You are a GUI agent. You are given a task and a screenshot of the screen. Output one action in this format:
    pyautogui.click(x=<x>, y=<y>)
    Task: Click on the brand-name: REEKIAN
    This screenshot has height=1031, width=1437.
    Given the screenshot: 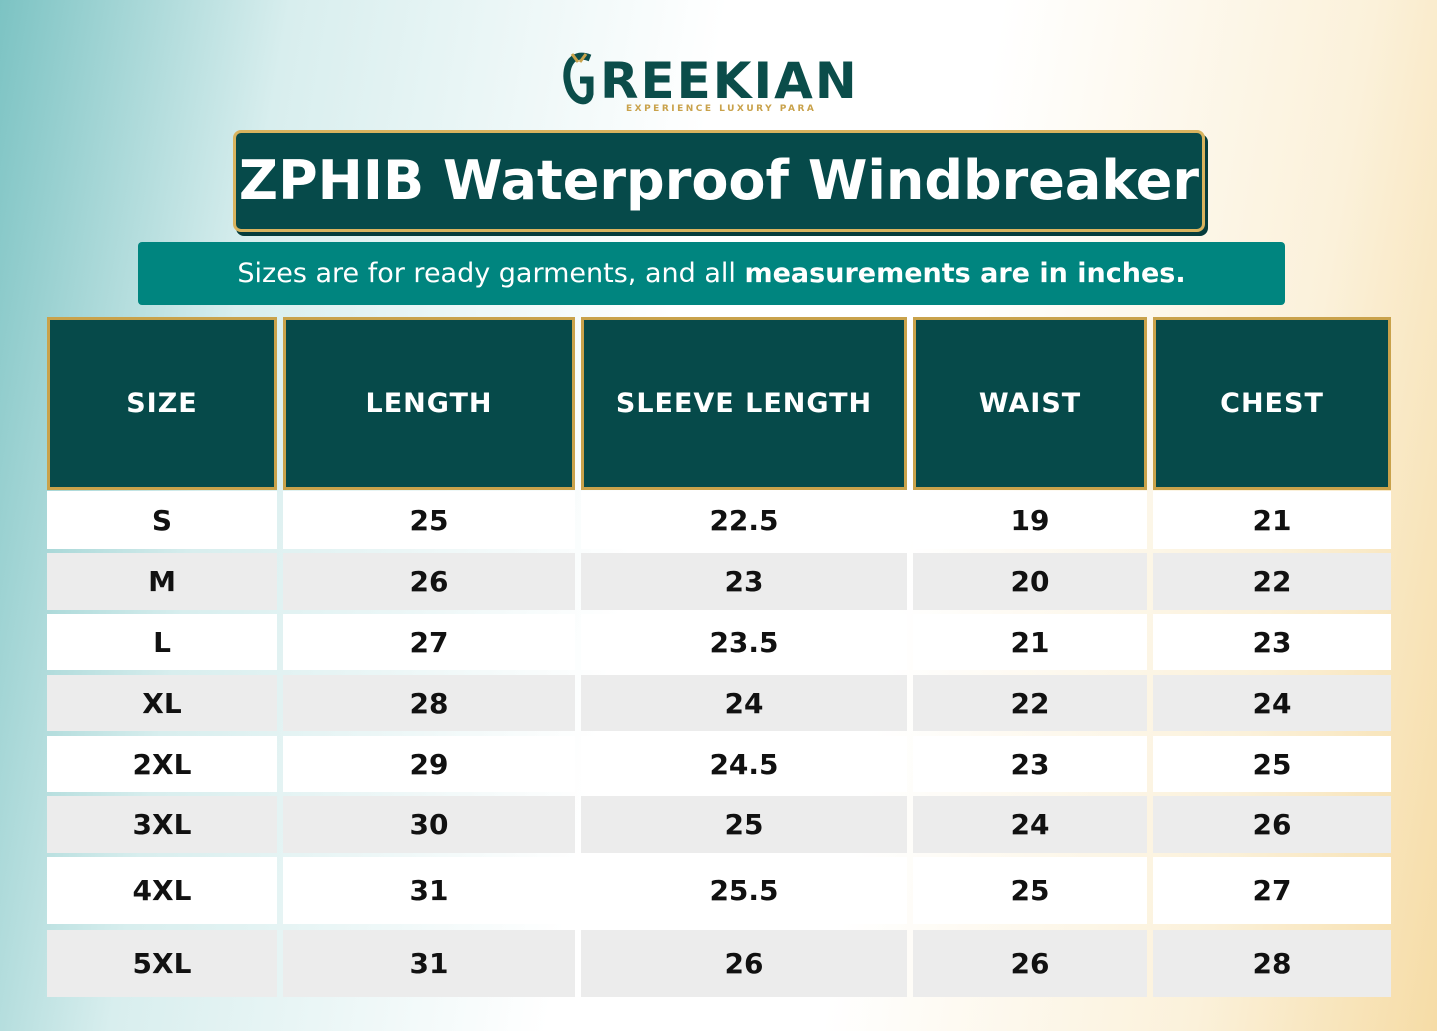 What is the action you would take?
    pyautogui.click(x=729, y=81)
    